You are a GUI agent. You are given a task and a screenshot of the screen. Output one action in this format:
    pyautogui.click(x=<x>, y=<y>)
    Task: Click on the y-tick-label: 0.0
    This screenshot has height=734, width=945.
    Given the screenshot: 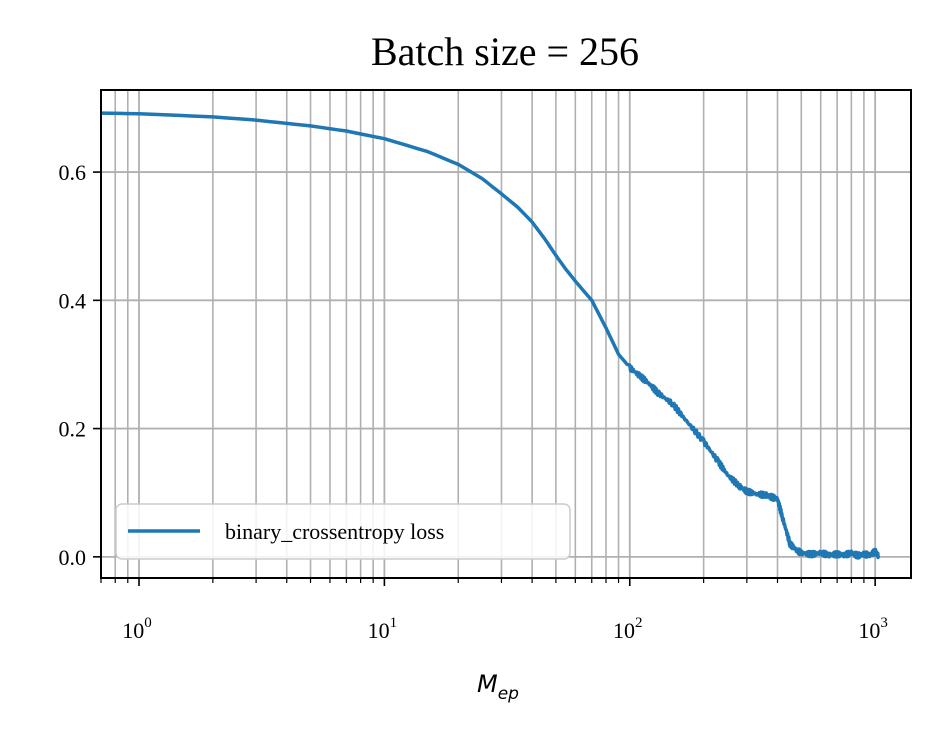 What is the action you would take?
    pyautogui.click(x=73, y=557)
    